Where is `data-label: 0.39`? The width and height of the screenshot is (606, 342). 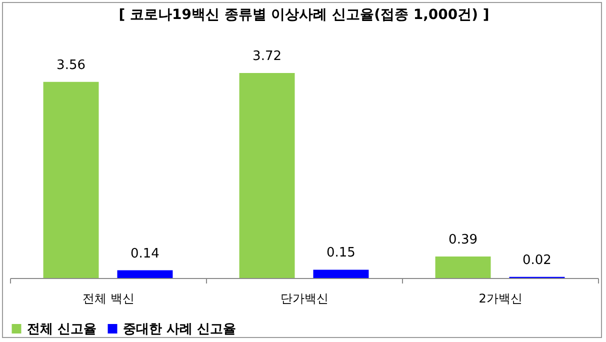
data-label: 0.39 is located at coordinates (463, 240).